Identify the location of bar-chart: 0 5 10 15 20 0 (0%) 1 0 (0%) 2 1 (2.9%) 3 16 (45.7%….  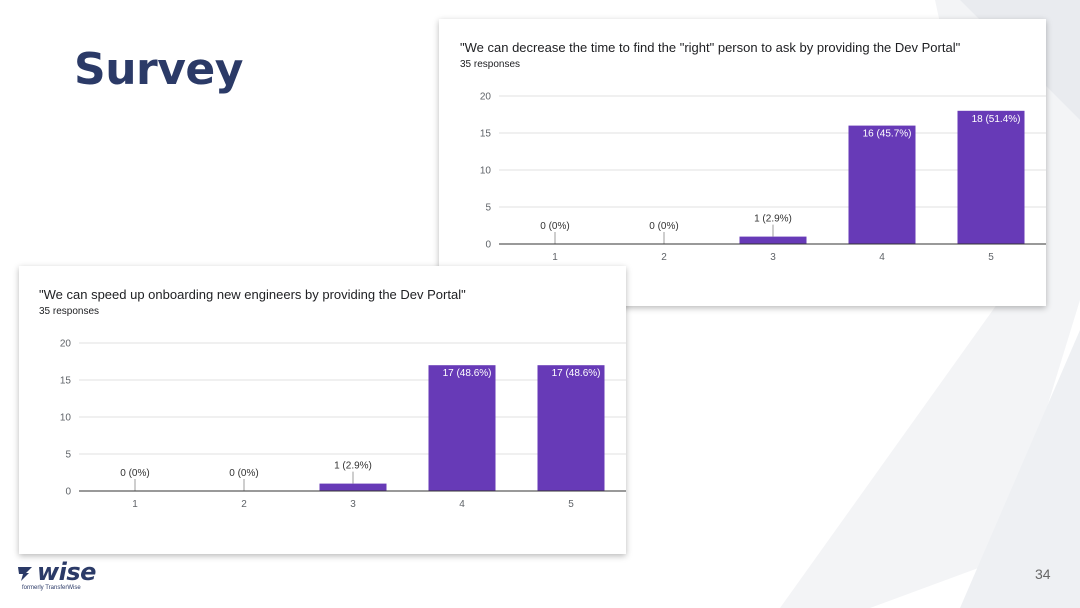
(763, 177).